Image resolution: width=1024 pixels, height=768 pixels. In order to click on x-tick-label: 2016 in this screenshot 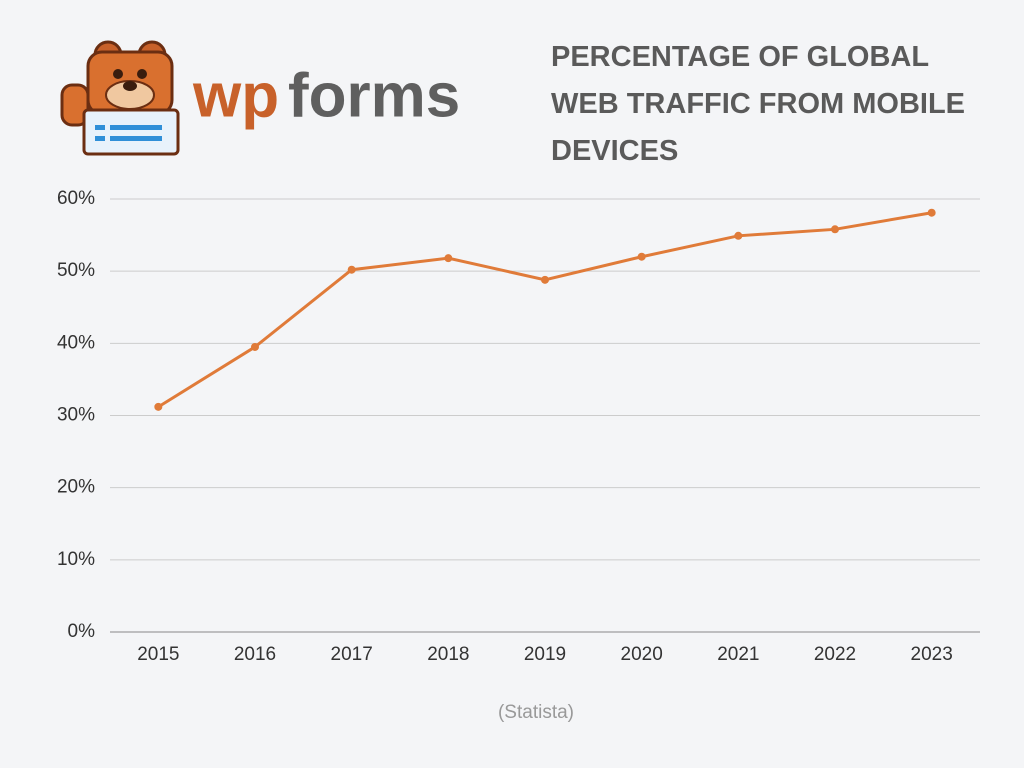, I will do `click(255, 654)`.